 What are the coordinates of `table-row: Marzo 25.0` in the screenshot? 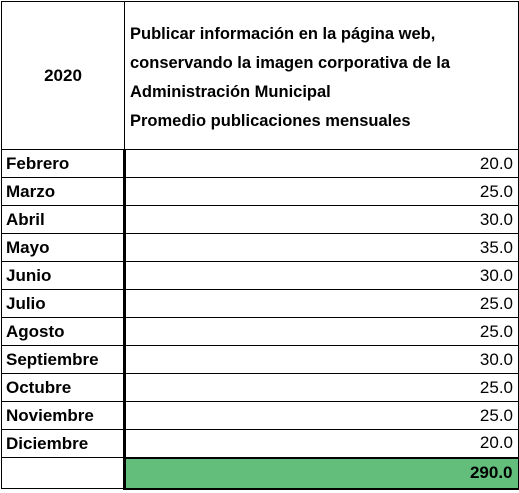 It's located at (260, 191).